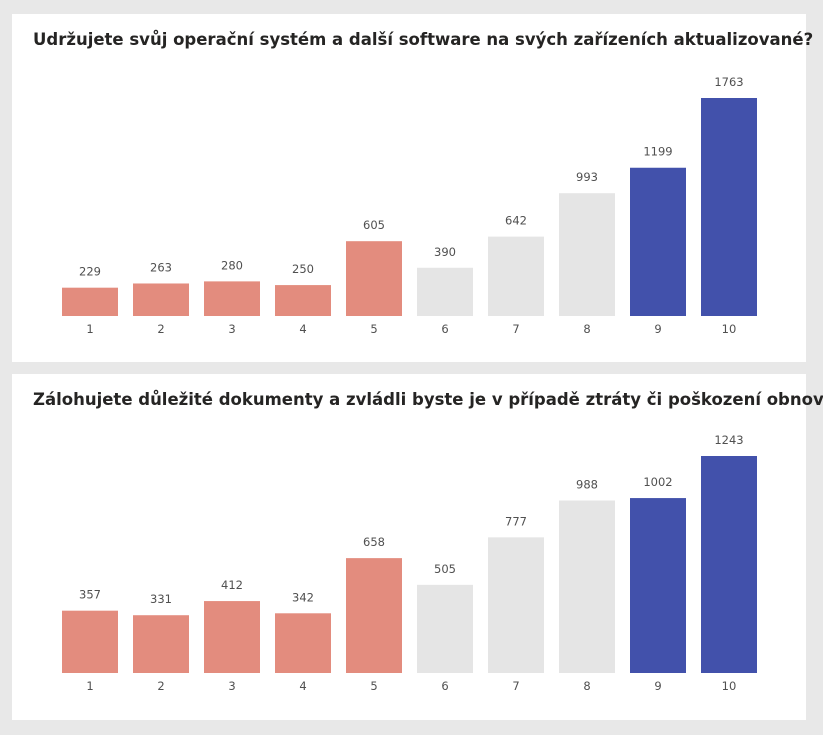  What do you see at coordinates (445, 569) in the screenshot?
I see `data-label-6: 505` at bounding box center [445, 569].